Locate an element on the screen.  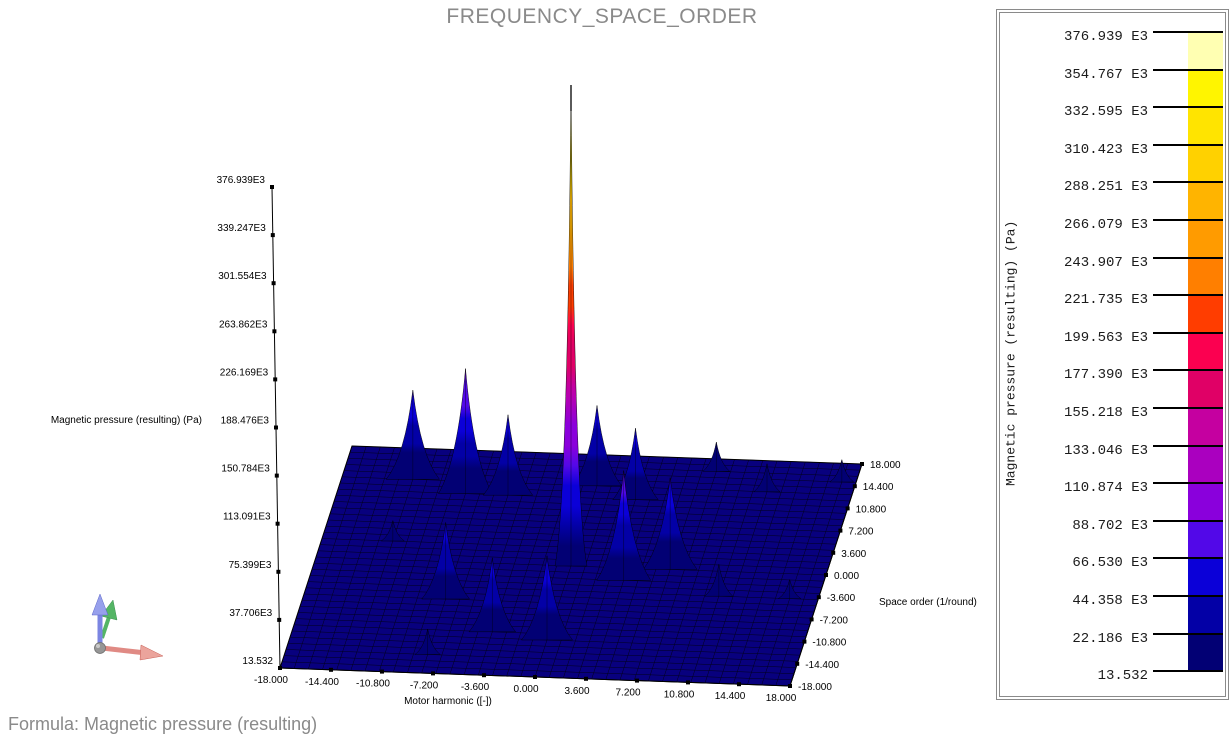
legend-tick-label: 155.218 E3 is located at coordinates (1105, 413).